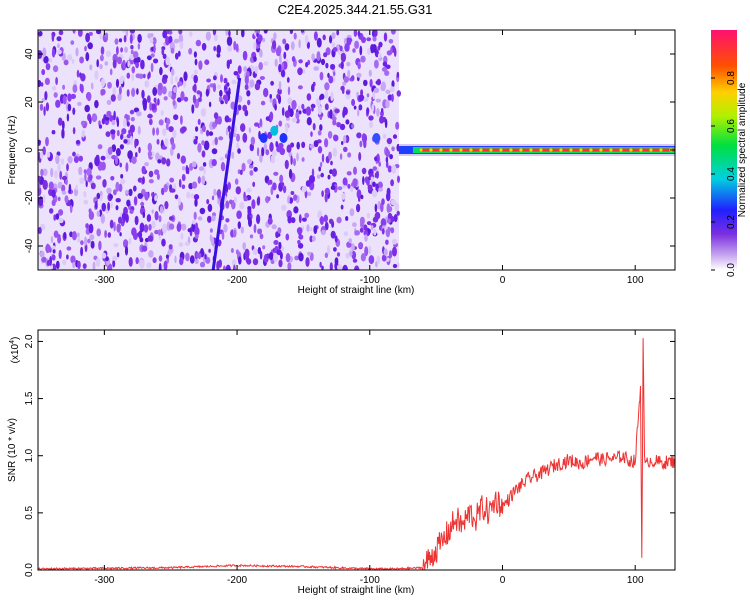 The height and width of the screenshot is (600, 750). Describe the element at coordinates (355, 9) in the screenshot. I see `chart-title: C2E4.2025.344.21.55.G31` at that location.